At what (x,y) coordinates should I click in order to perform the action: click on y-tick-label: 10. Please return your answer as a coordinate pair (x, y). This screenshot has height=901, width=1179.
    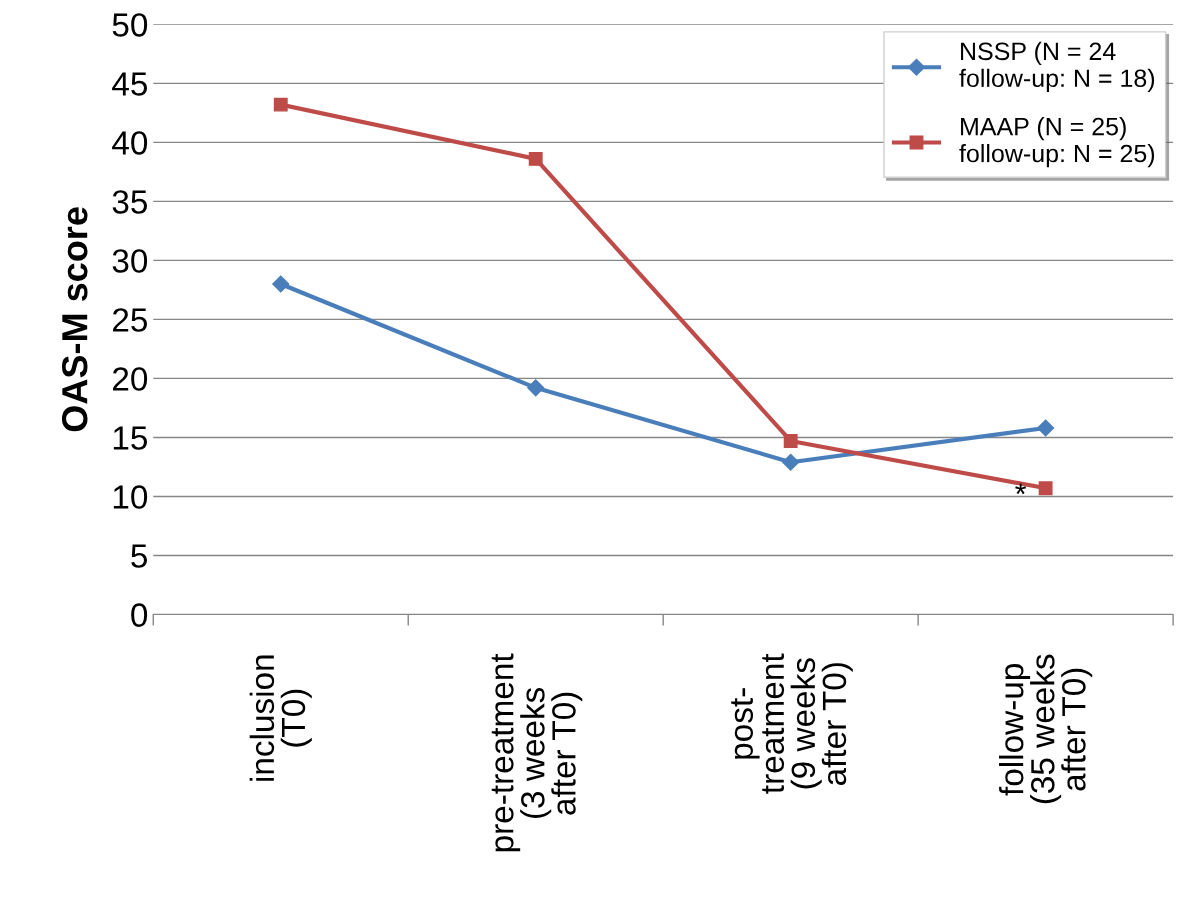
    Looking at the image, I should click on (130, 497).